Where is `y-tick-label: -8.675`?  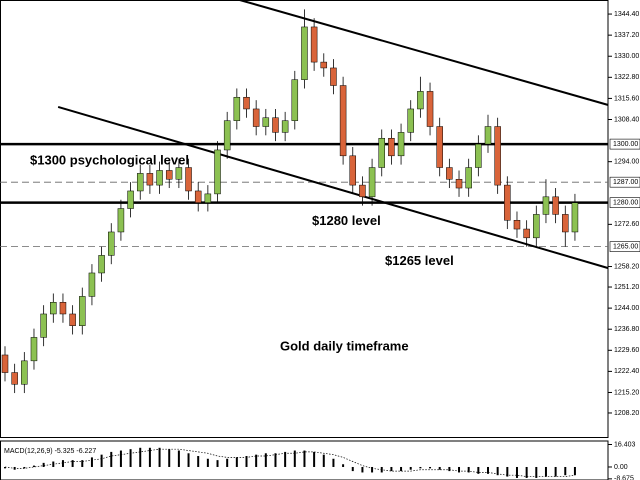
y-tick-label: -8.675 is located at coordinates (624, 478).